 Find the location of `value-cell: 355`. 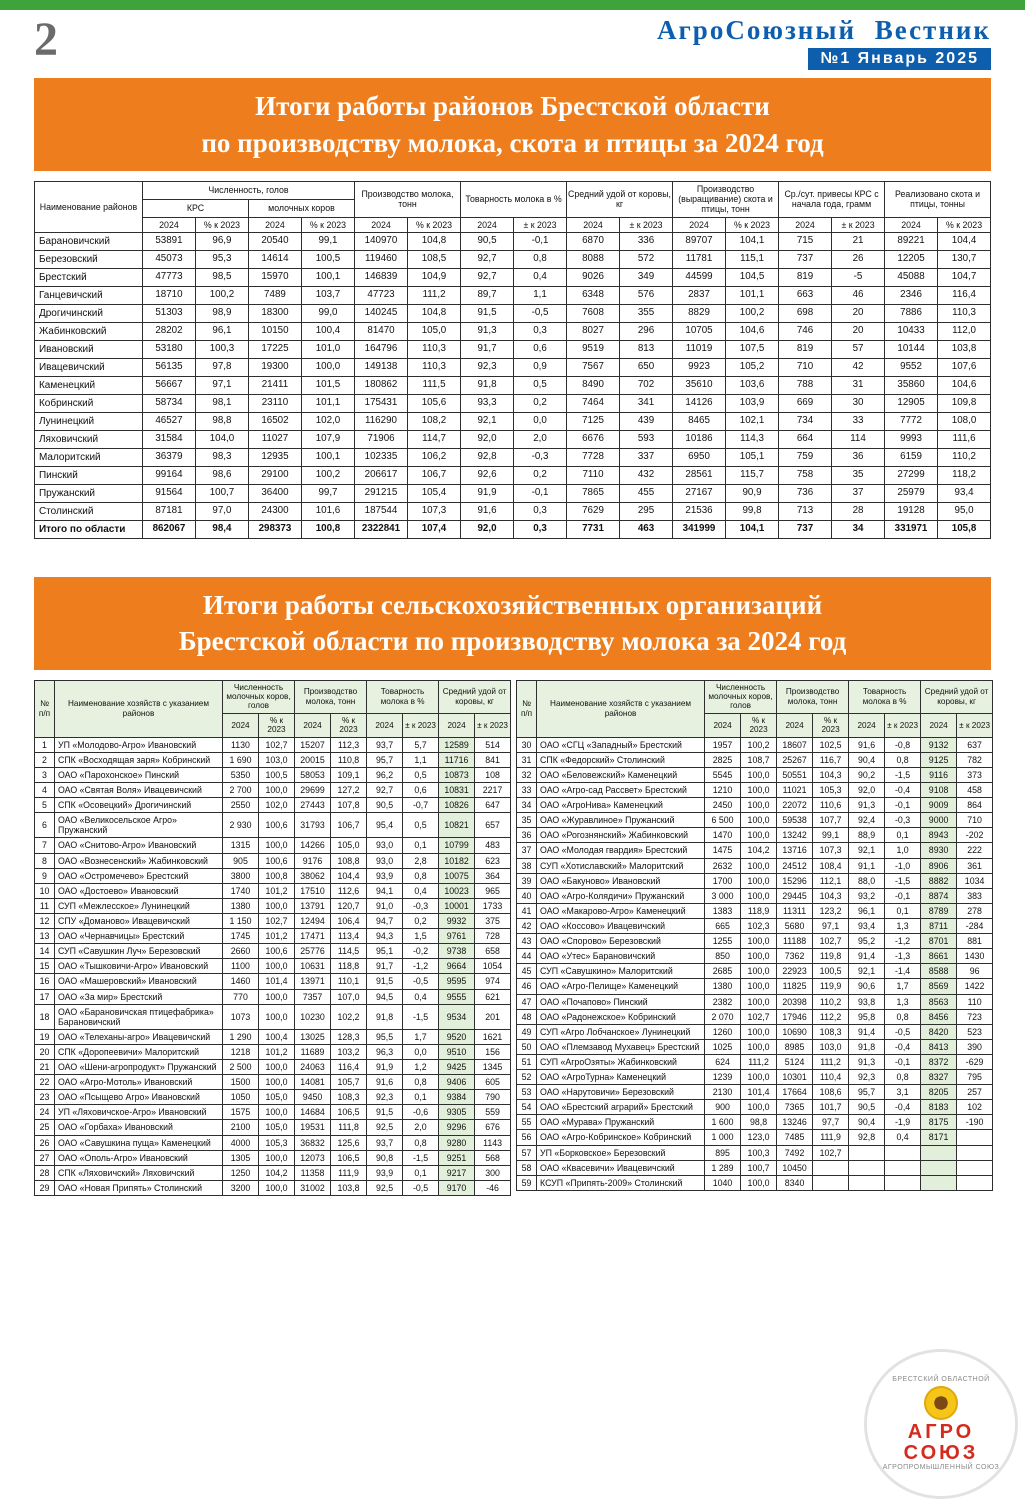

value-cell: 355 is located at coordinates (646, 313).